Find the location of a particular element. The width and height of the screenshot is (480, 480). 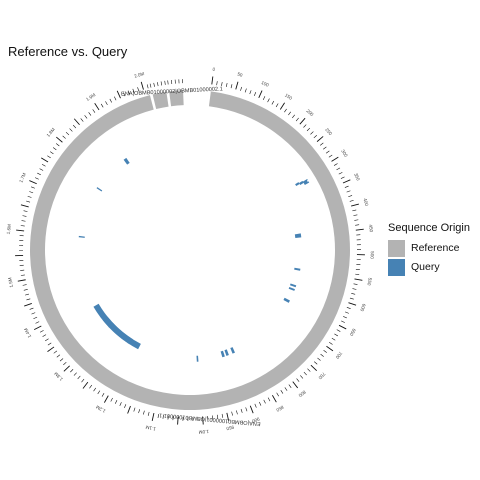

tick-label: 1.7M is located at coordinates (22, 178).